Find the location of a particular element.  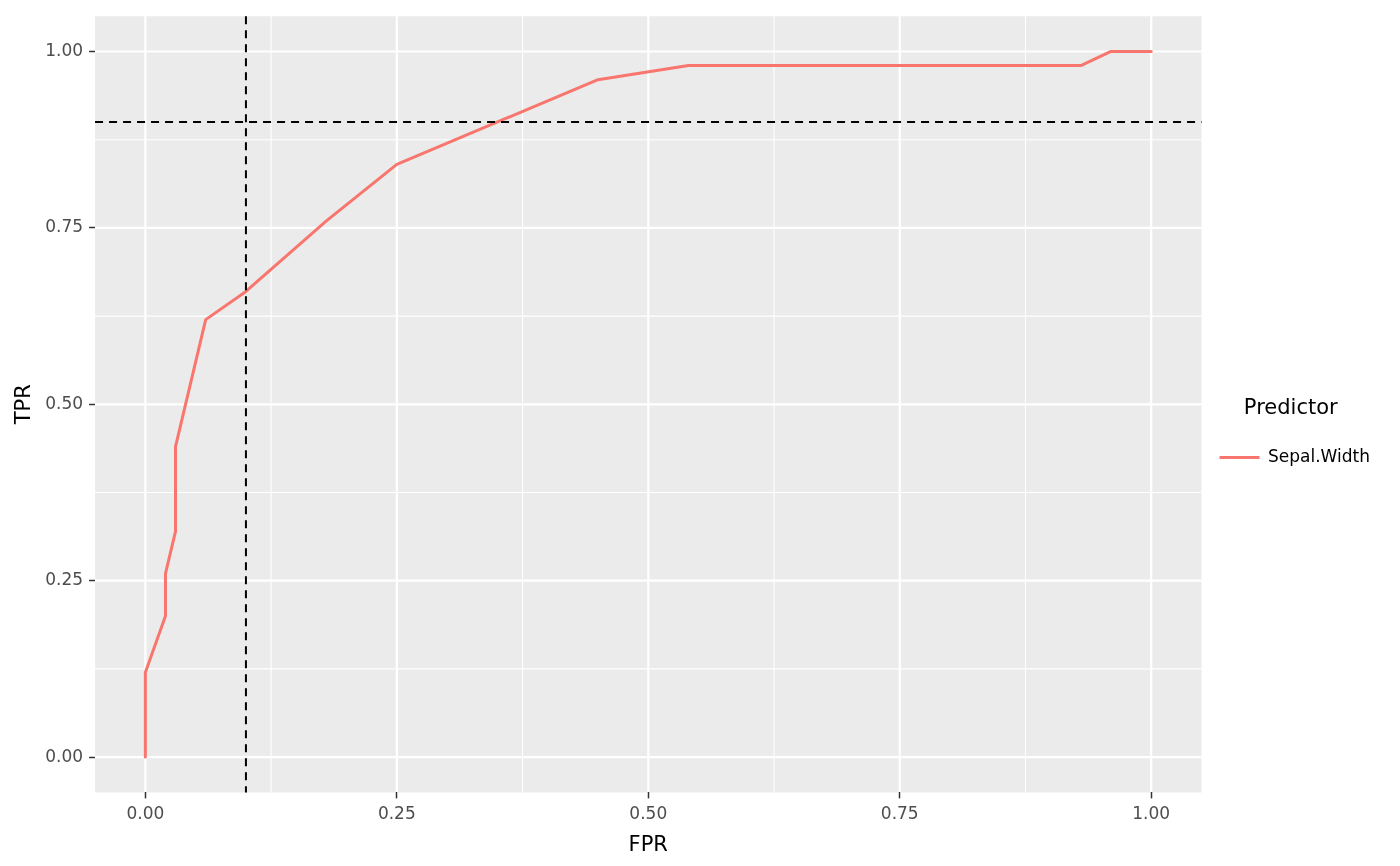

x-axis-title: FPR is located at coordinates (648, 843).